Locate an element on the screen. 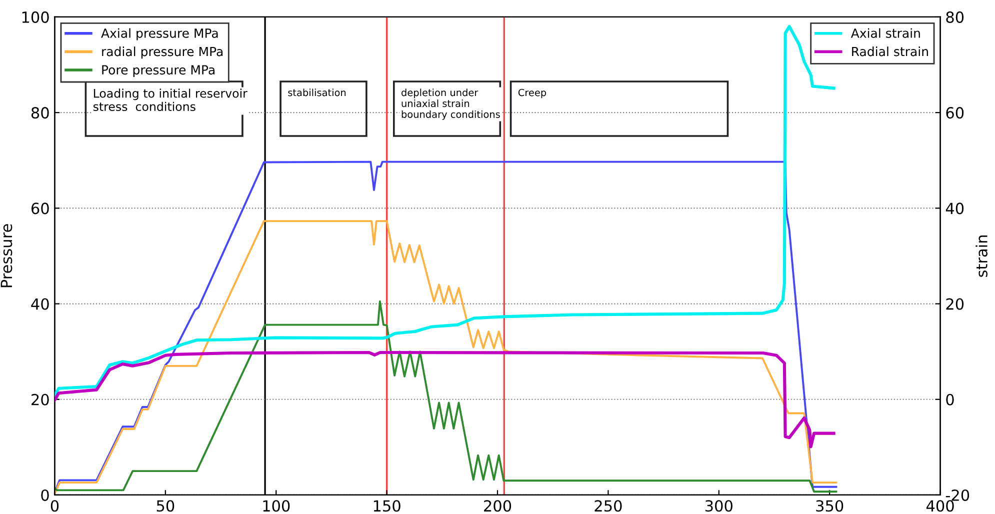 This screenshot has width=995, height=514. x-tick-label: 200 is located at coordinates (498, 506).